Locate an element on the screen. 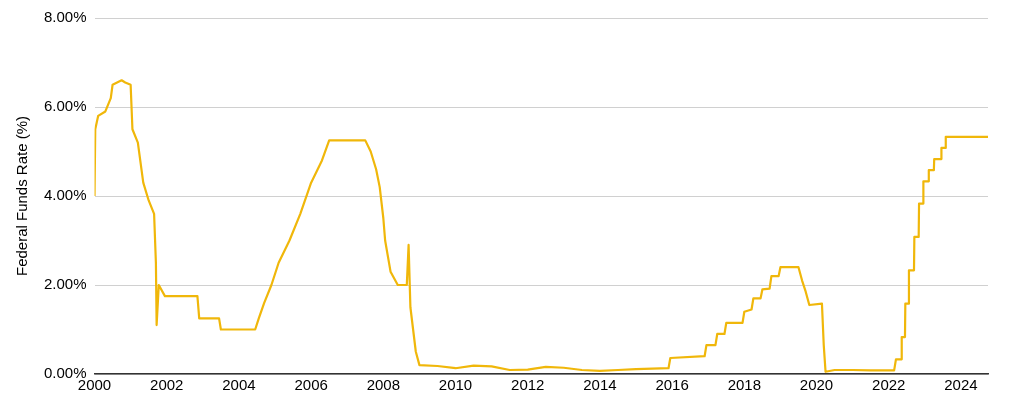 This screenshot has width=1024, height=404. x-tick-label: 2006 is located at coordinates (311, 385).